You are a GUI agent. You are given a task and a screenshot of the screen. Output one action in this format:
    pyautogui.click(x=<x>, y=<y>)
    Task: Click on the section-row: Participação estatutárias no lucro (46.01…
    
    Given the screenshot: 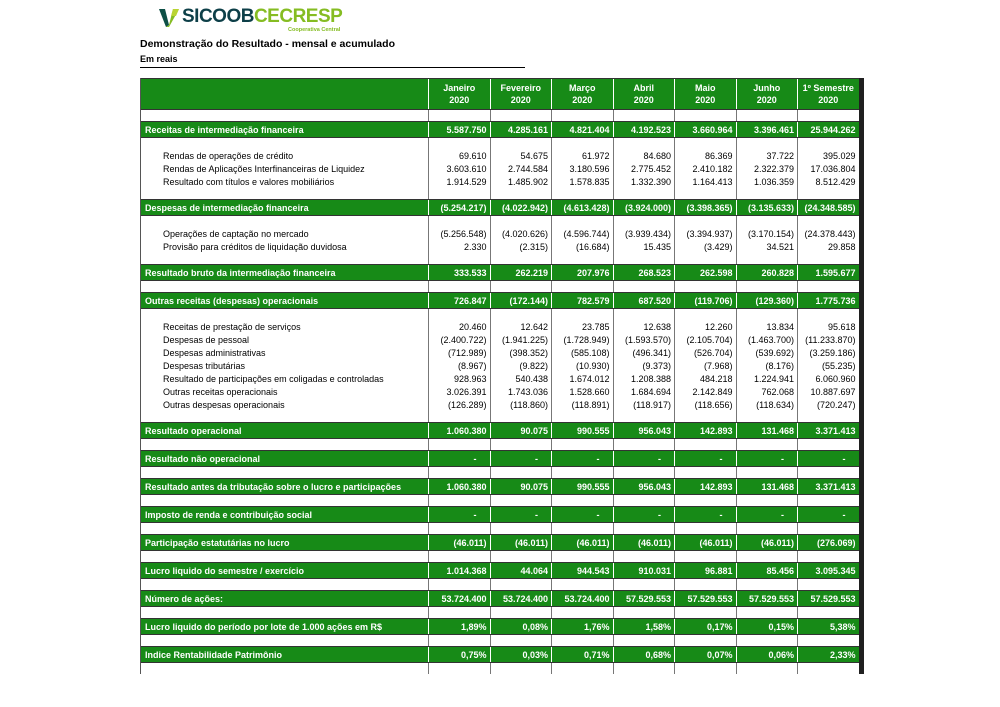 What is the action you would take?
    pyautogui.click(x=500, y=542)
    